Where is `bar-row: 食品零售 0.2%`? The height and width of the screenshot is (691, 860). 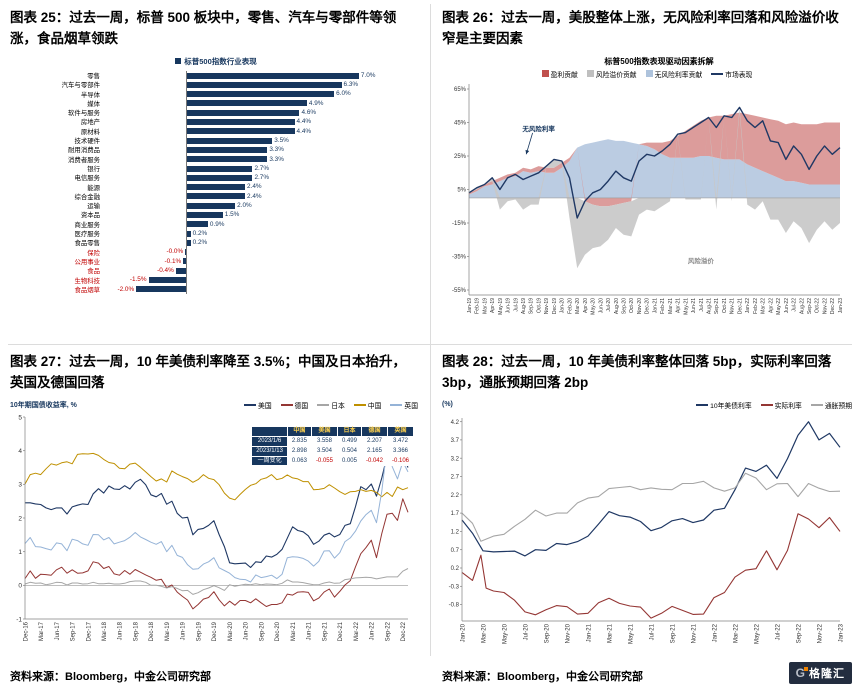 bar-row: 食品零售 0.2% is located at coordinates (216, 242).